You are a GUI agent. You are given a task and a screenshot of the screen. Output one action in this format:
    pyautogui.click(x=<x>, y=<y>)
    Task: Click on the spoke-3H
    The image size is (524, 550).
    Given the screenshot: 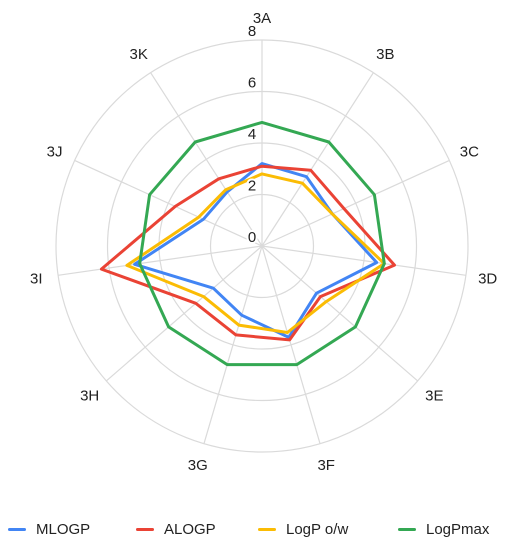 What is the action you would take?
    pyautogui.click(x=184, y=313)
    